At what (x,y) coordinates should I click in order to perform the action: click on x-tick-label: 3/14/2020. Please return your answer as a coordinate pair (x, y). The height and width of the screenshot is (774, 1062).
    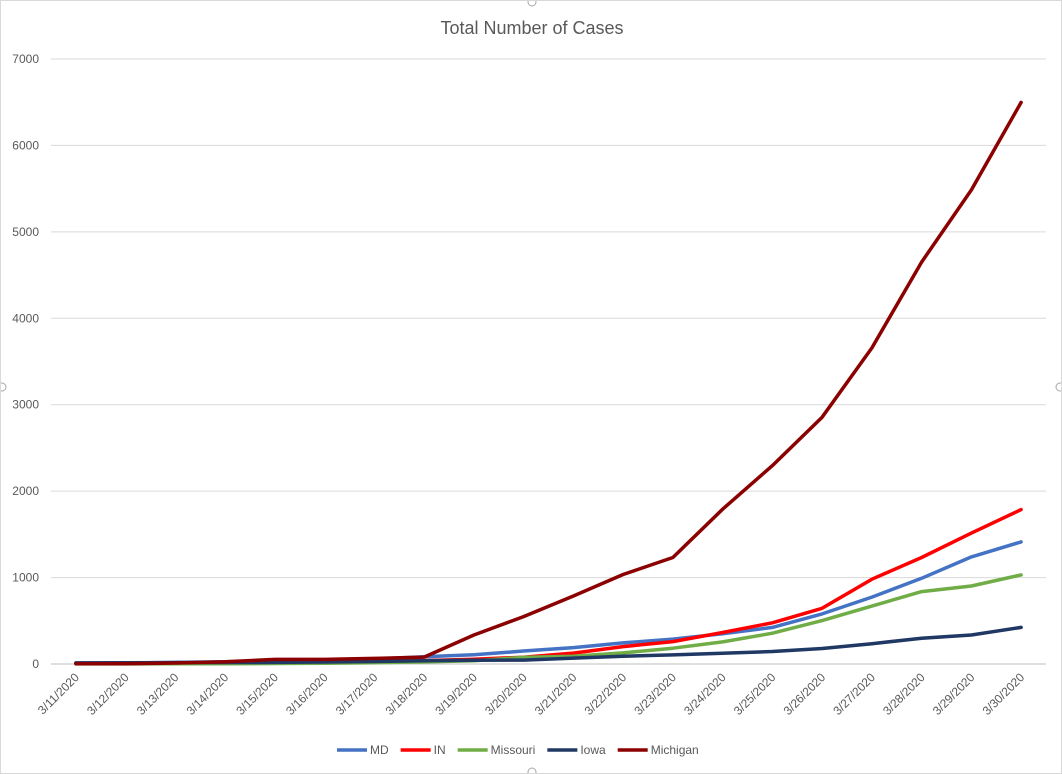
    Looking at the image, I should click on (208, 694).